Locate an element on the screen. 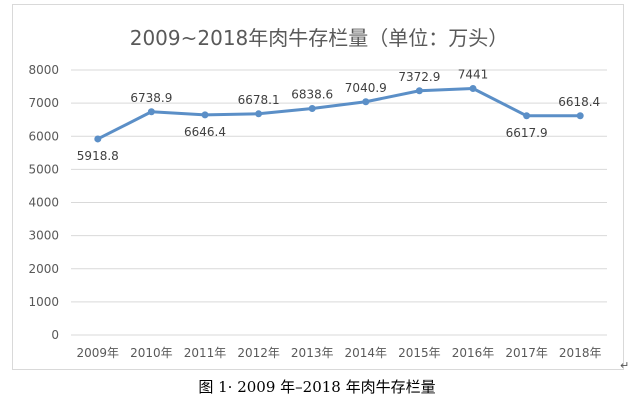 The height and width of the screenshot is (410, 634). data-label: 7372.9 is located at coordinates (419, 77).